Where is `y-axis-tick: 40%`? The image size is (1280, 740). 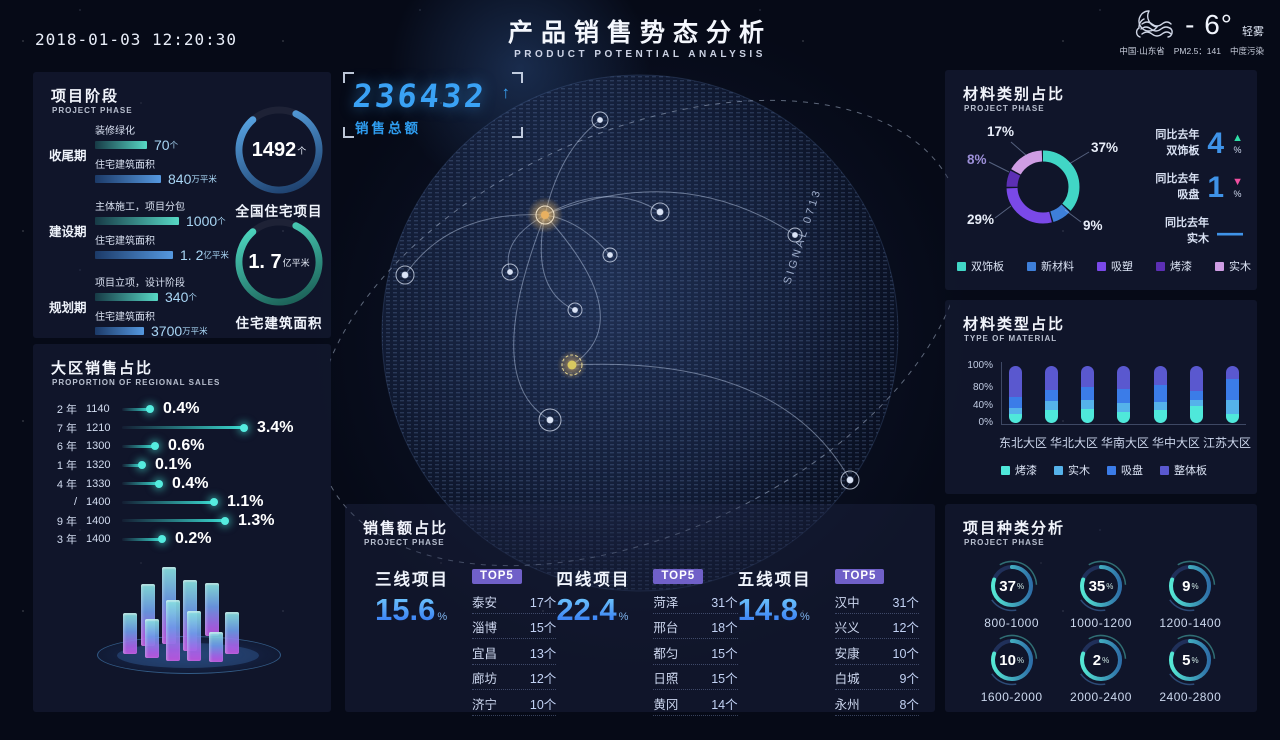 y-axis-tick: 40% is located at coordinates (982, 405).